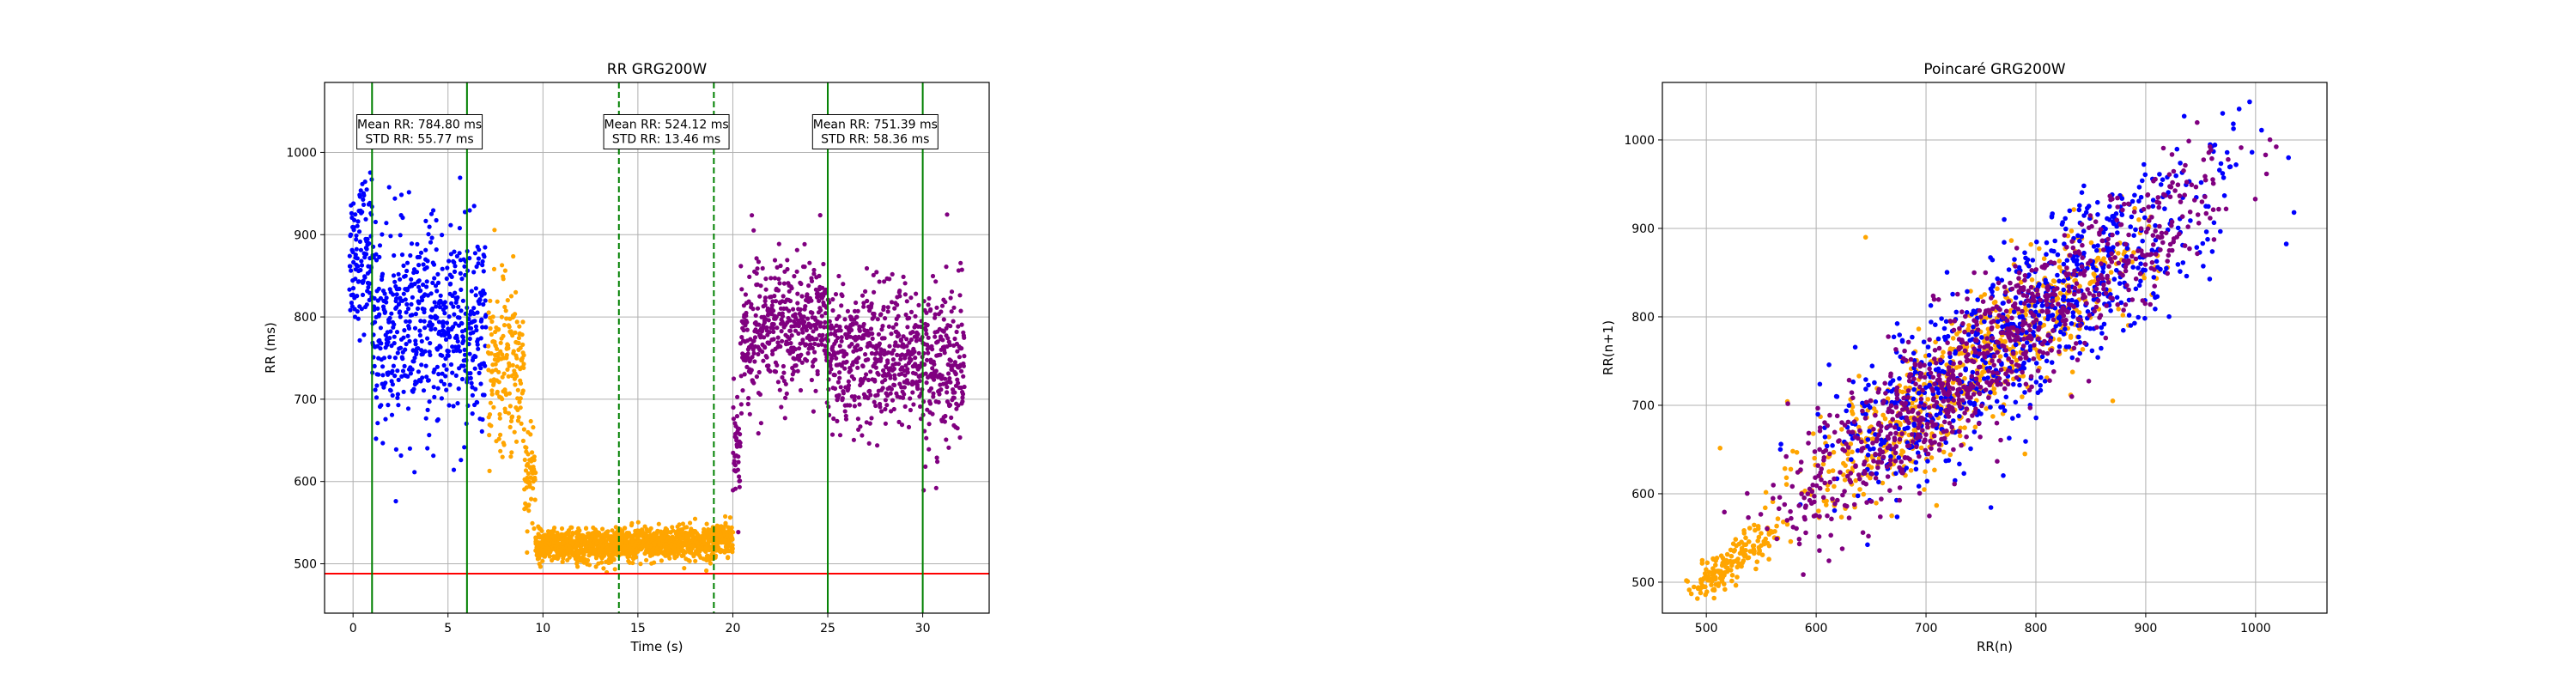 The image size is (2576, 687). Describe the element at coordinates (1707, 628) in the screenshot. I see `poincare-x-tick-label: 500` at that location.